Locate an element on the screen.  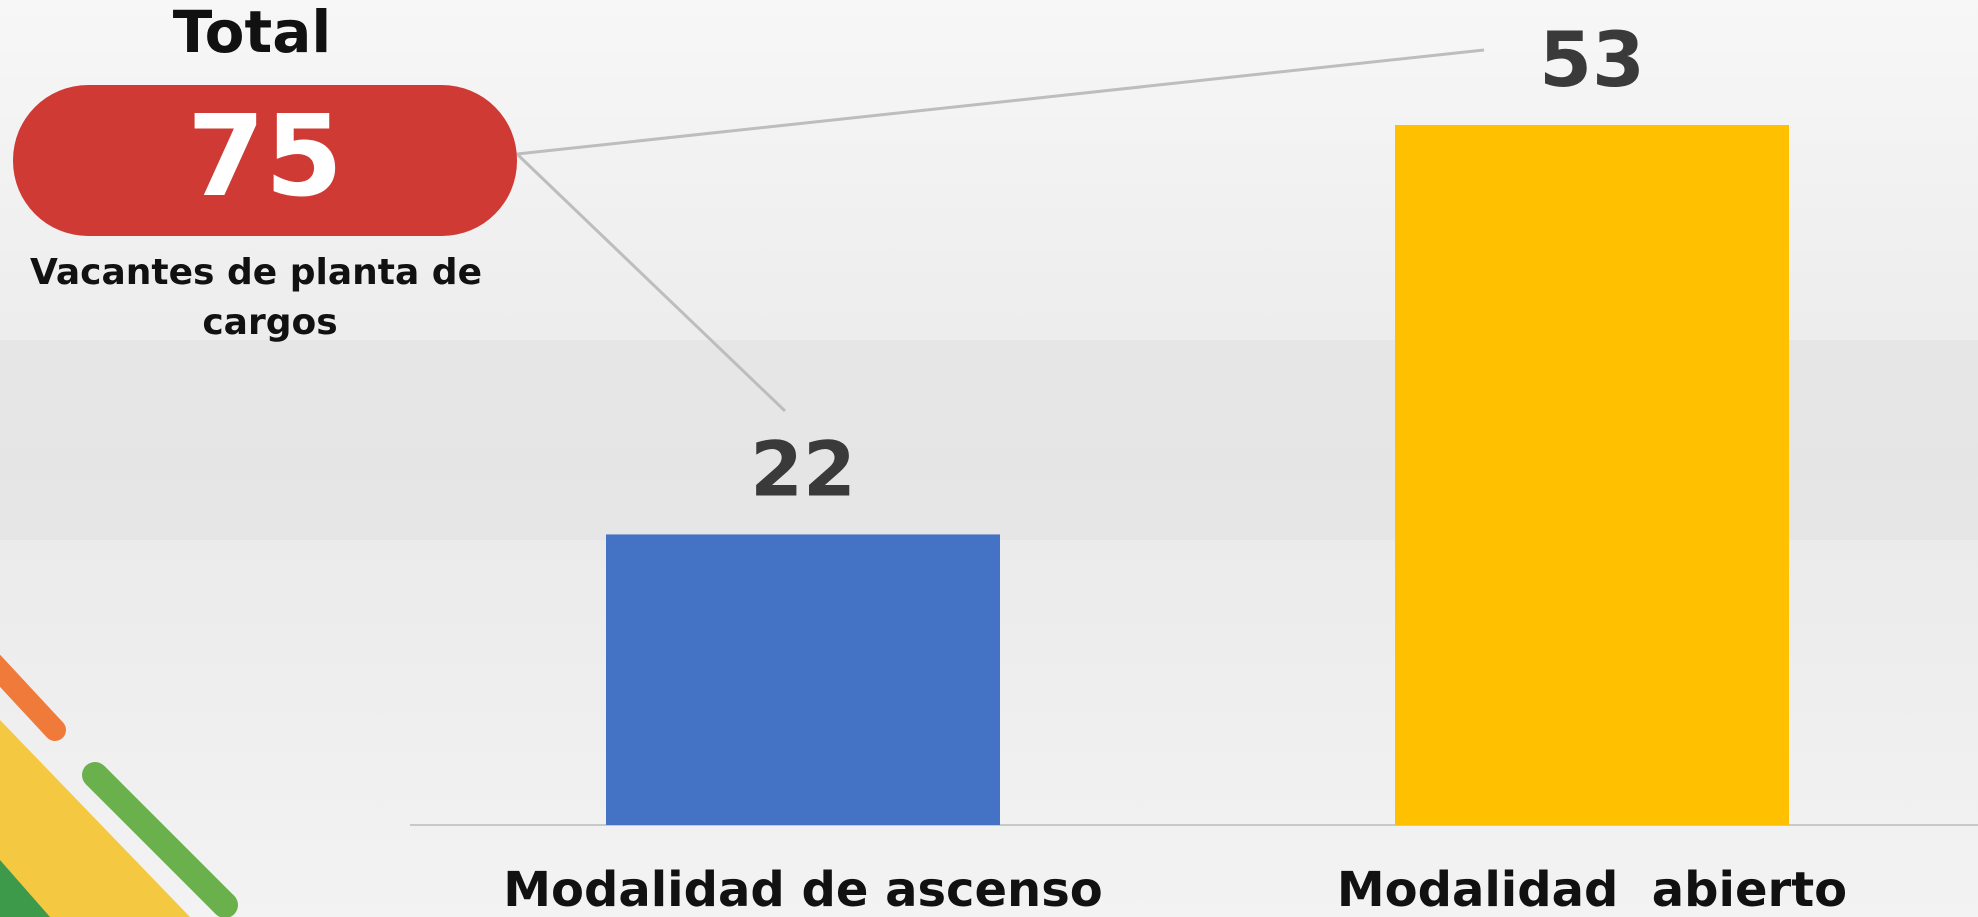
total-caption: cargos is located at coordinates (269, 322).